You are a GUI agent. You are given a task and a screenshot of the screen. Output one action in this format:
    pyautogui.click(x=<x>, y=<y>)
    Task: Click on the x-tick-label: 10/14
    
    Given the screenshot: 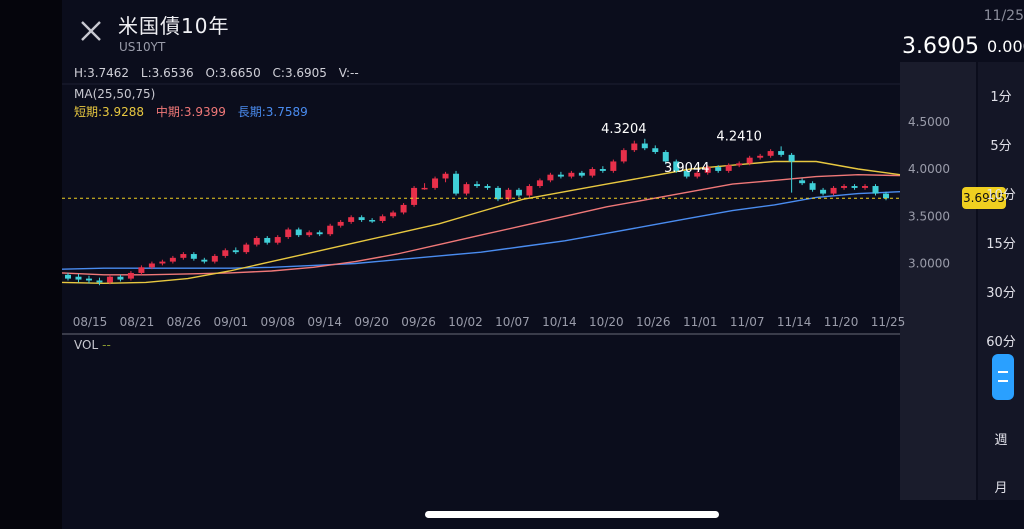 What is the action you would take?
    pyautogui.click(x=559, y=322)
    